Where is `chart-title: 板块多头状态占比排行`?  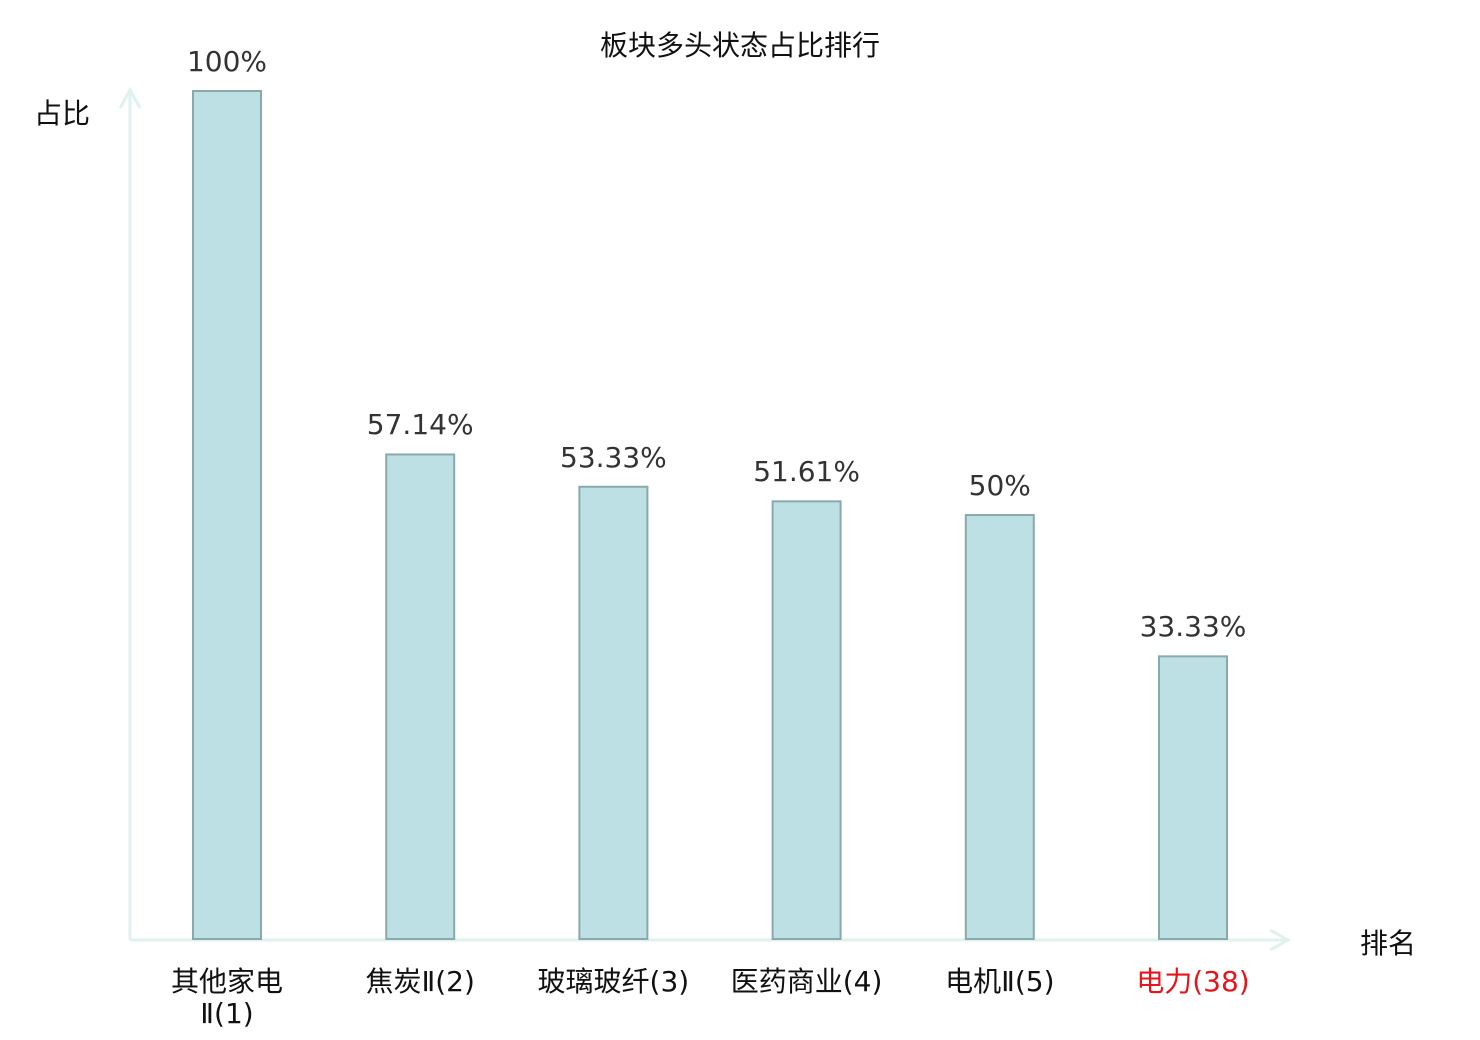
chart-title: 板块多头状态占比排行 is located at coordinates (739, 45).